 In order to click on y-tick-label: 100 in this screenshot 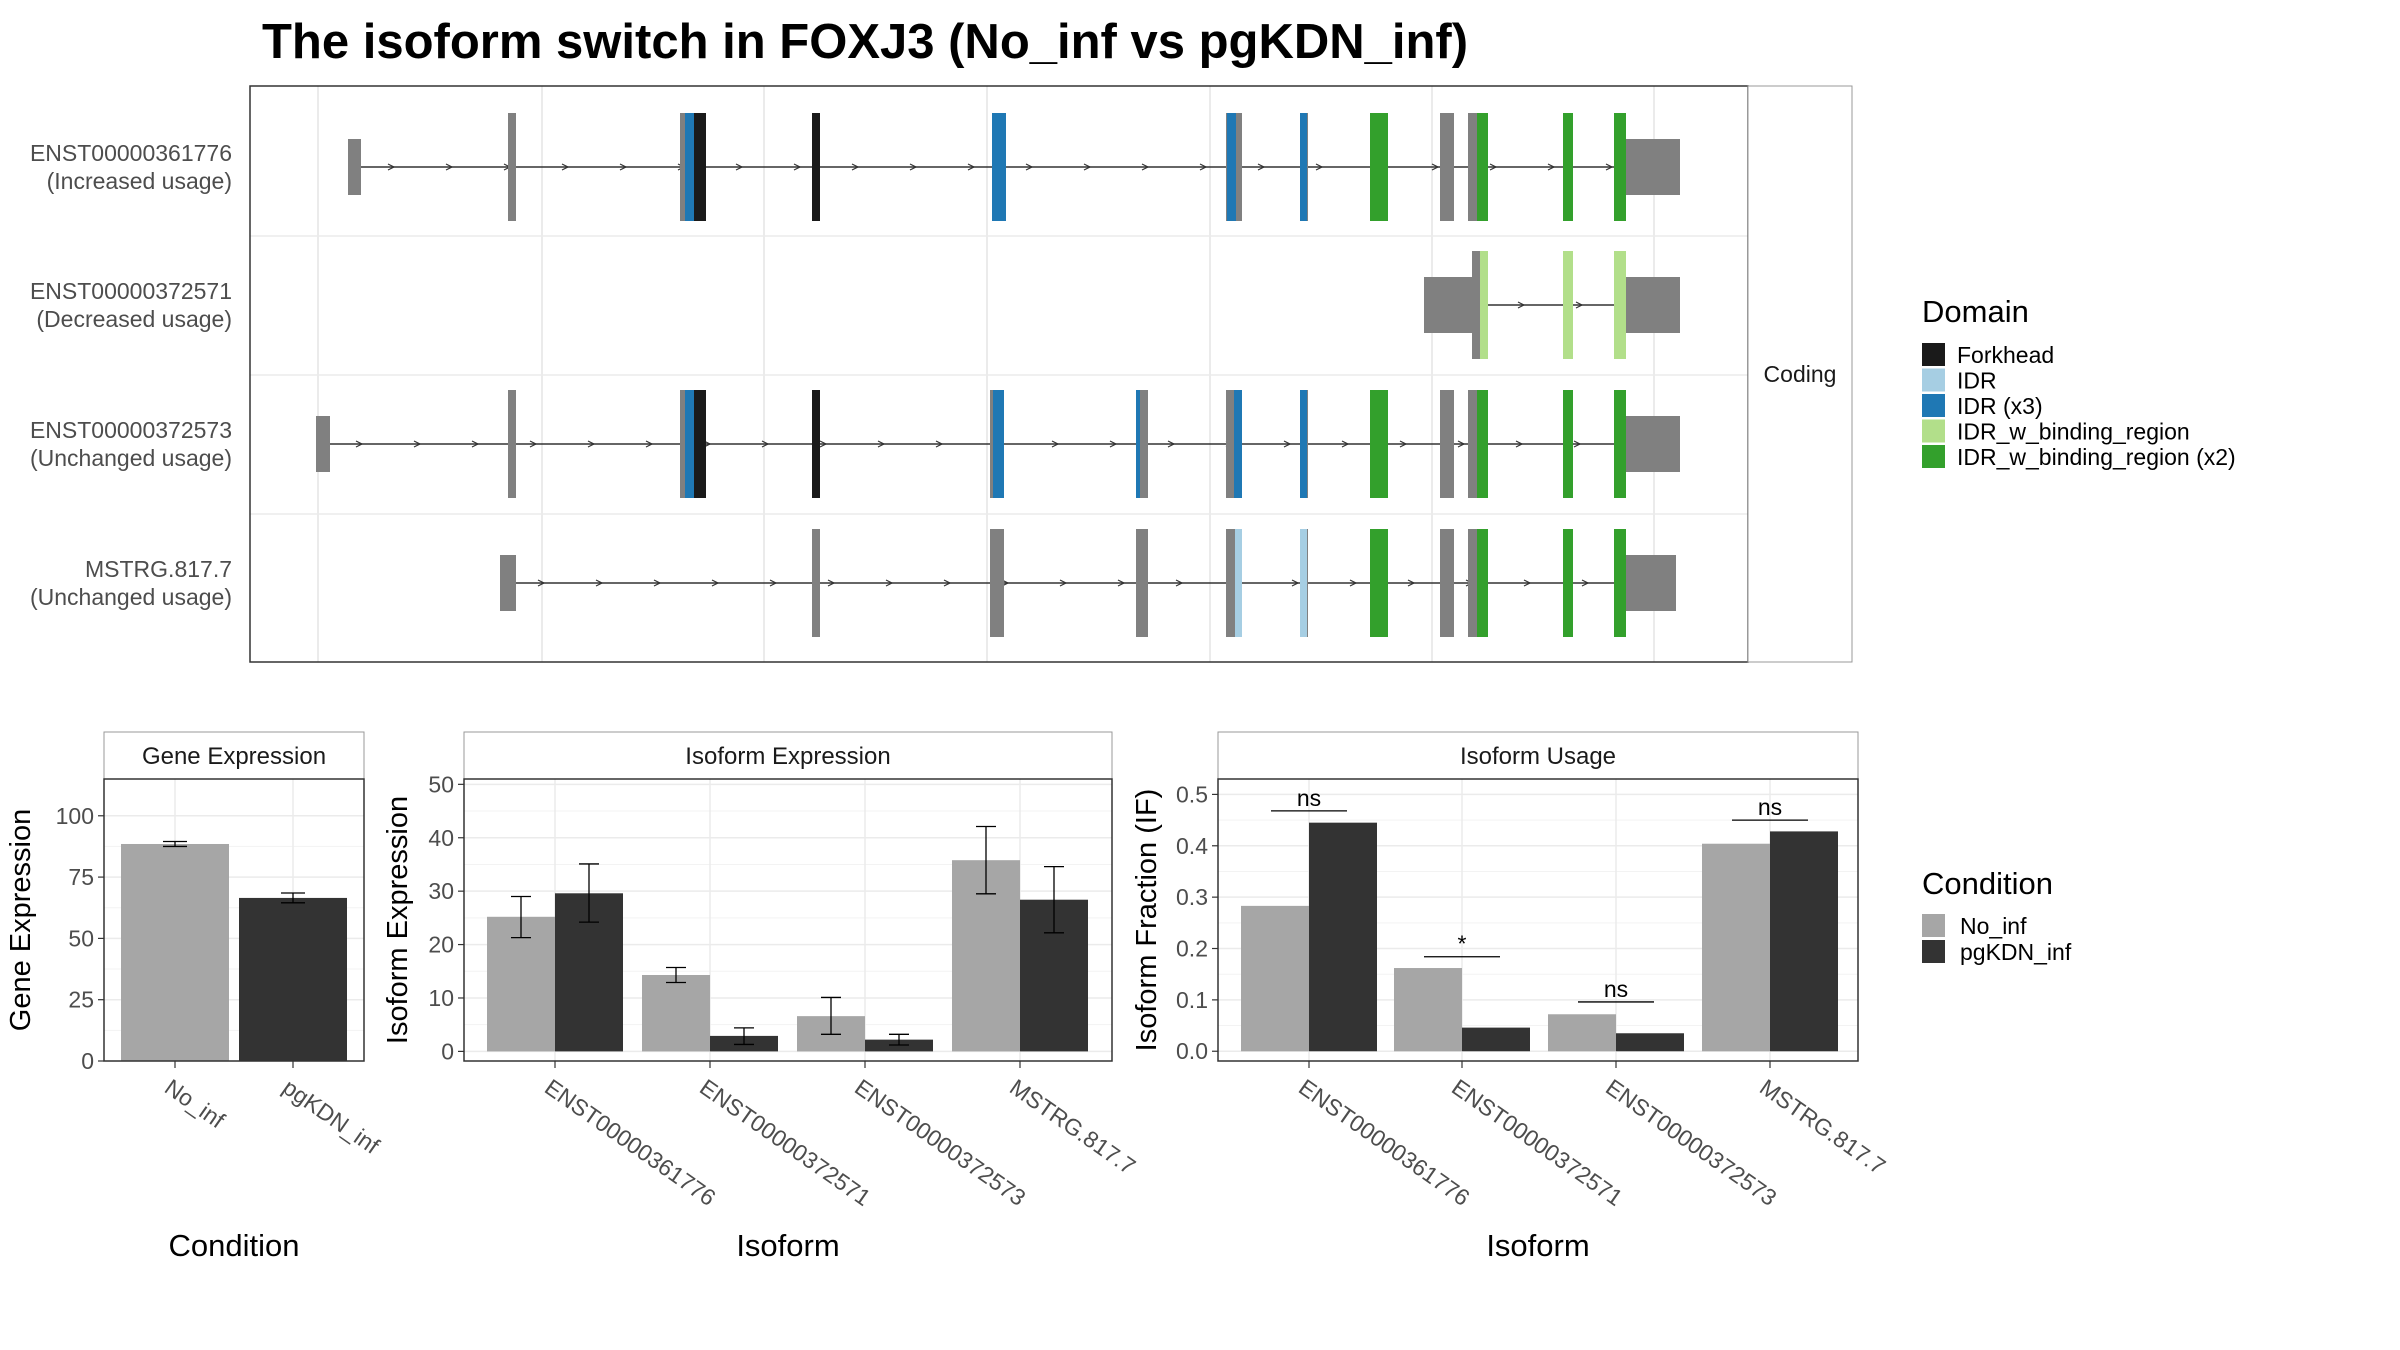, I will do `click(75, 816)`.